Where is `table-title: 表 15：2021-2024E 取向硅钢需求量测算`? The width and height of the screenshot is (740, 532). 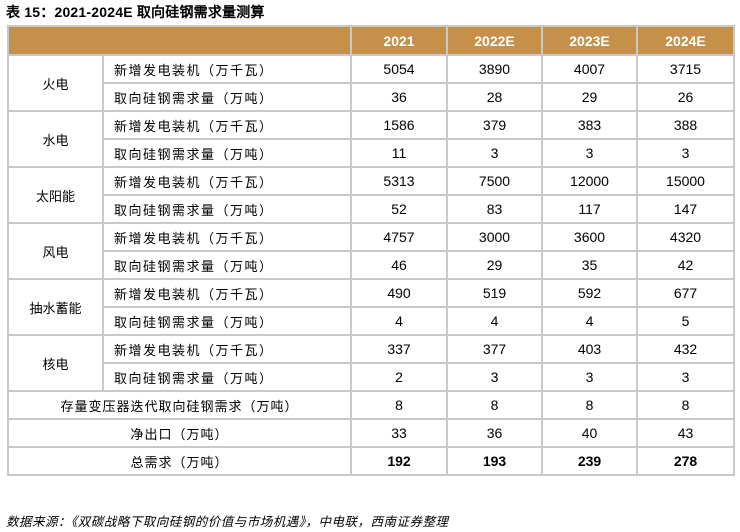 table-title: 表 15：2021-2024E 取向硅钢需求量测算 is located at coordinates (135, 12).